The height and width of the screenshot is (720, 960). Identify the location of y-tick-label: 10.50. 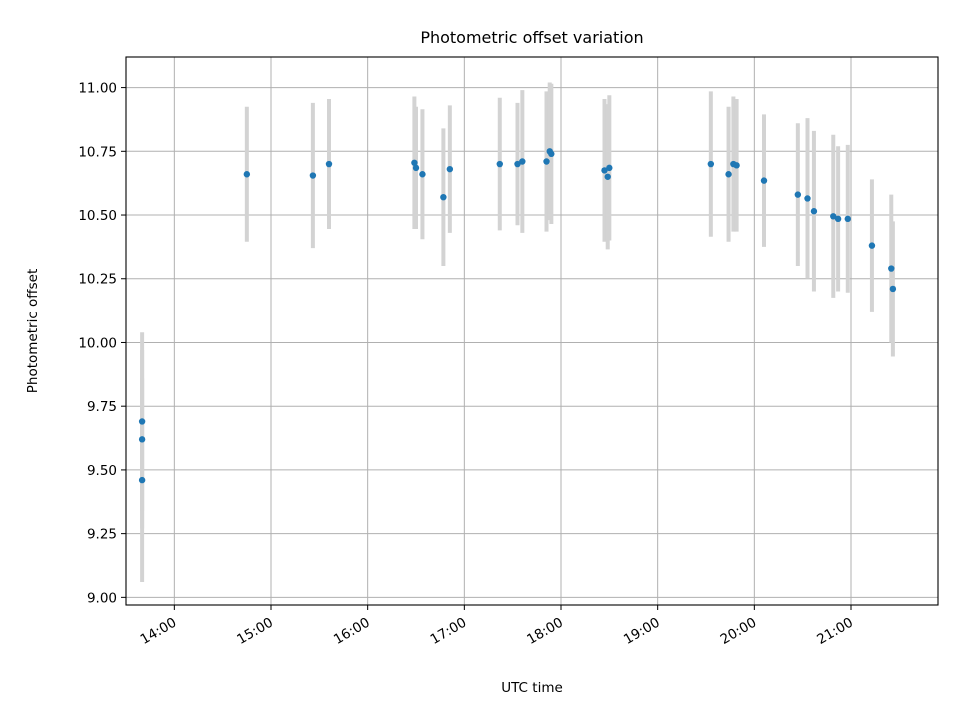
(97, 216).